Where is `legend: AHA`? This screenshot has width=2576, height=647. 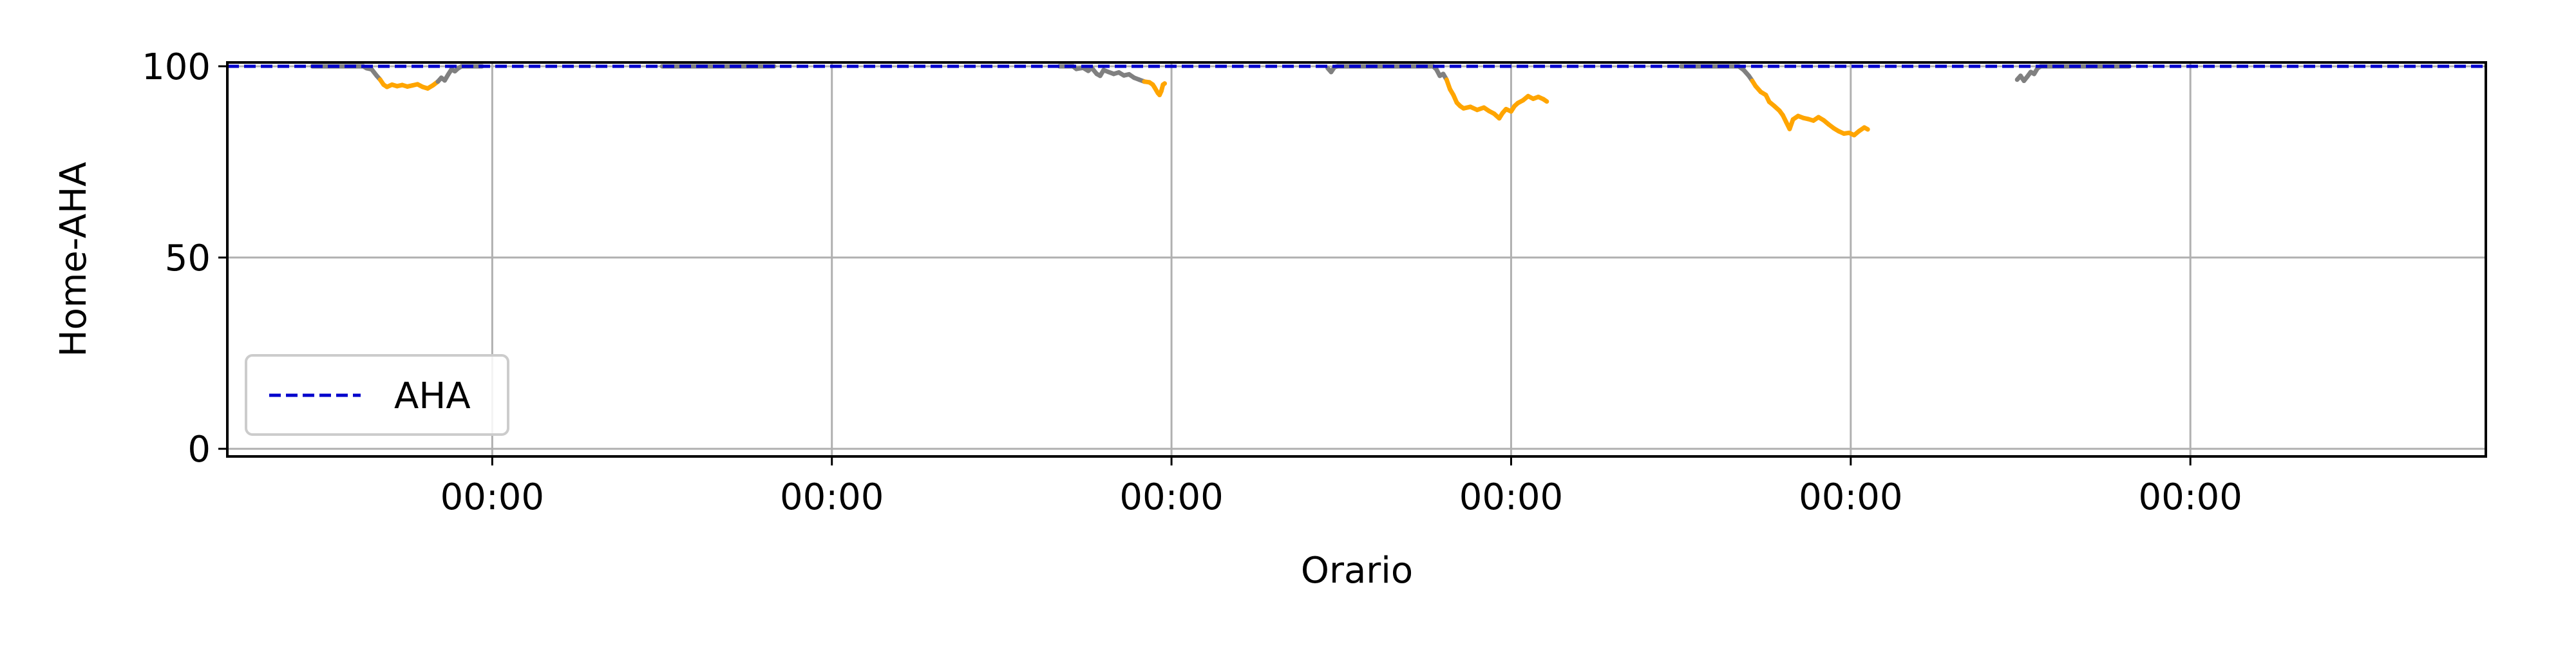
legend: AHA is located at coordinates (377, 395).